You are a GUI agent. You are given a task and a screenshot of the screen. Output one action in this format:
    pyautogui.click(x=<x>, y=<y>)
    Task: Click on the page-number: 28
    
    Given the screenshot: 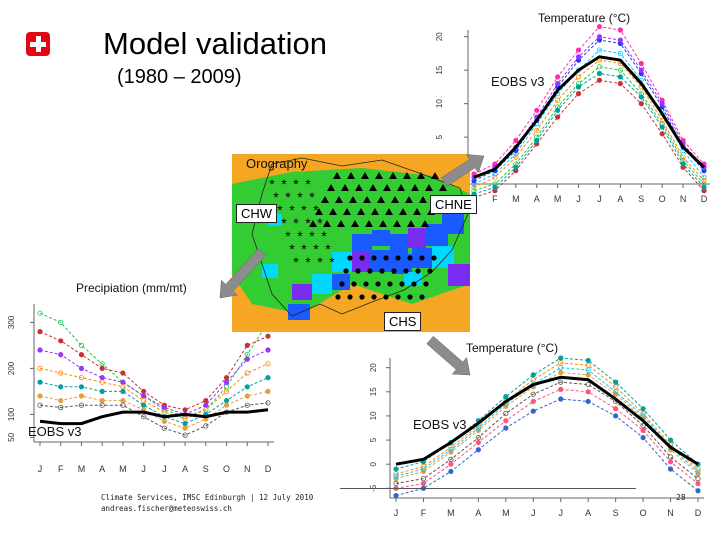 What is the action you would take?
    pyautogui.click(x=681, y=497)
    